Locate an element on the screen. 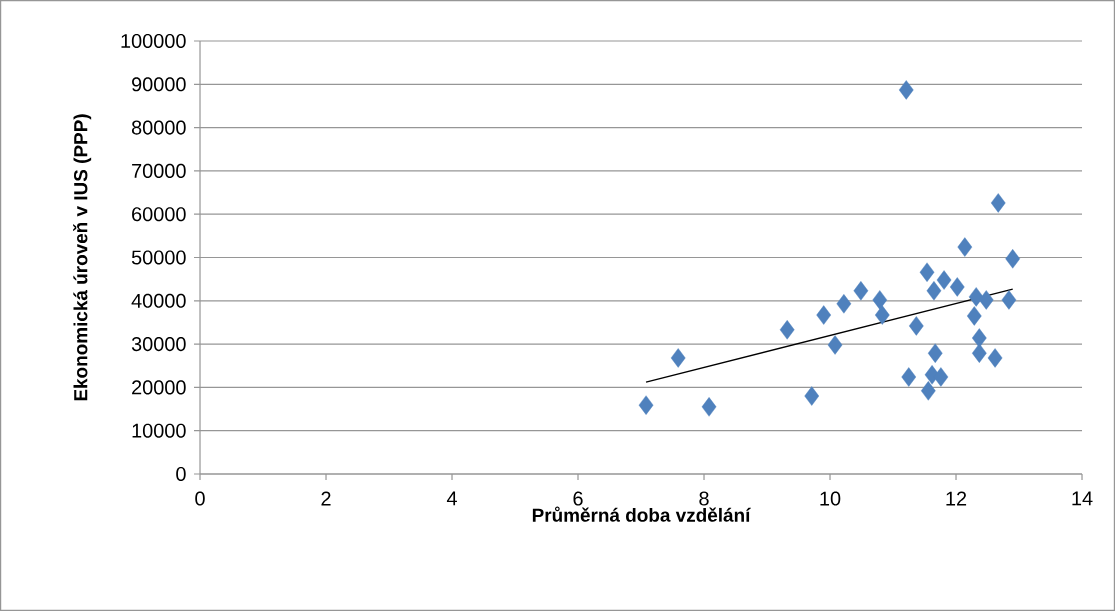 This screenshot has width=1115, height=611. y-tick-label: 30000 is located at coordinates (158, 344).